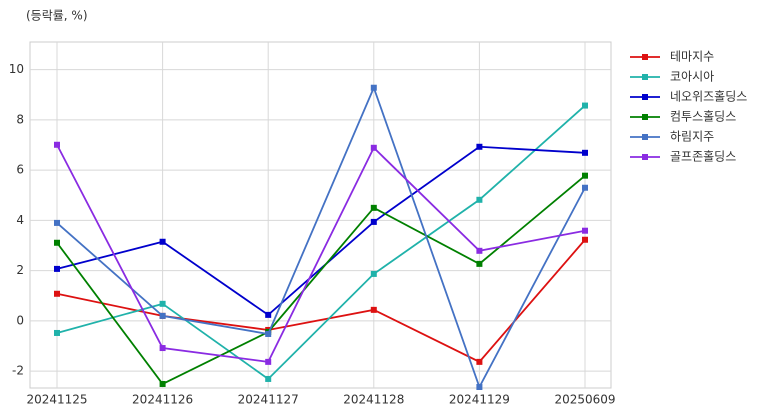  What do you see at coordinates (18, 371) in the screenshot?
I see `y-tick-label: -2` at bounding box center [18, 371].